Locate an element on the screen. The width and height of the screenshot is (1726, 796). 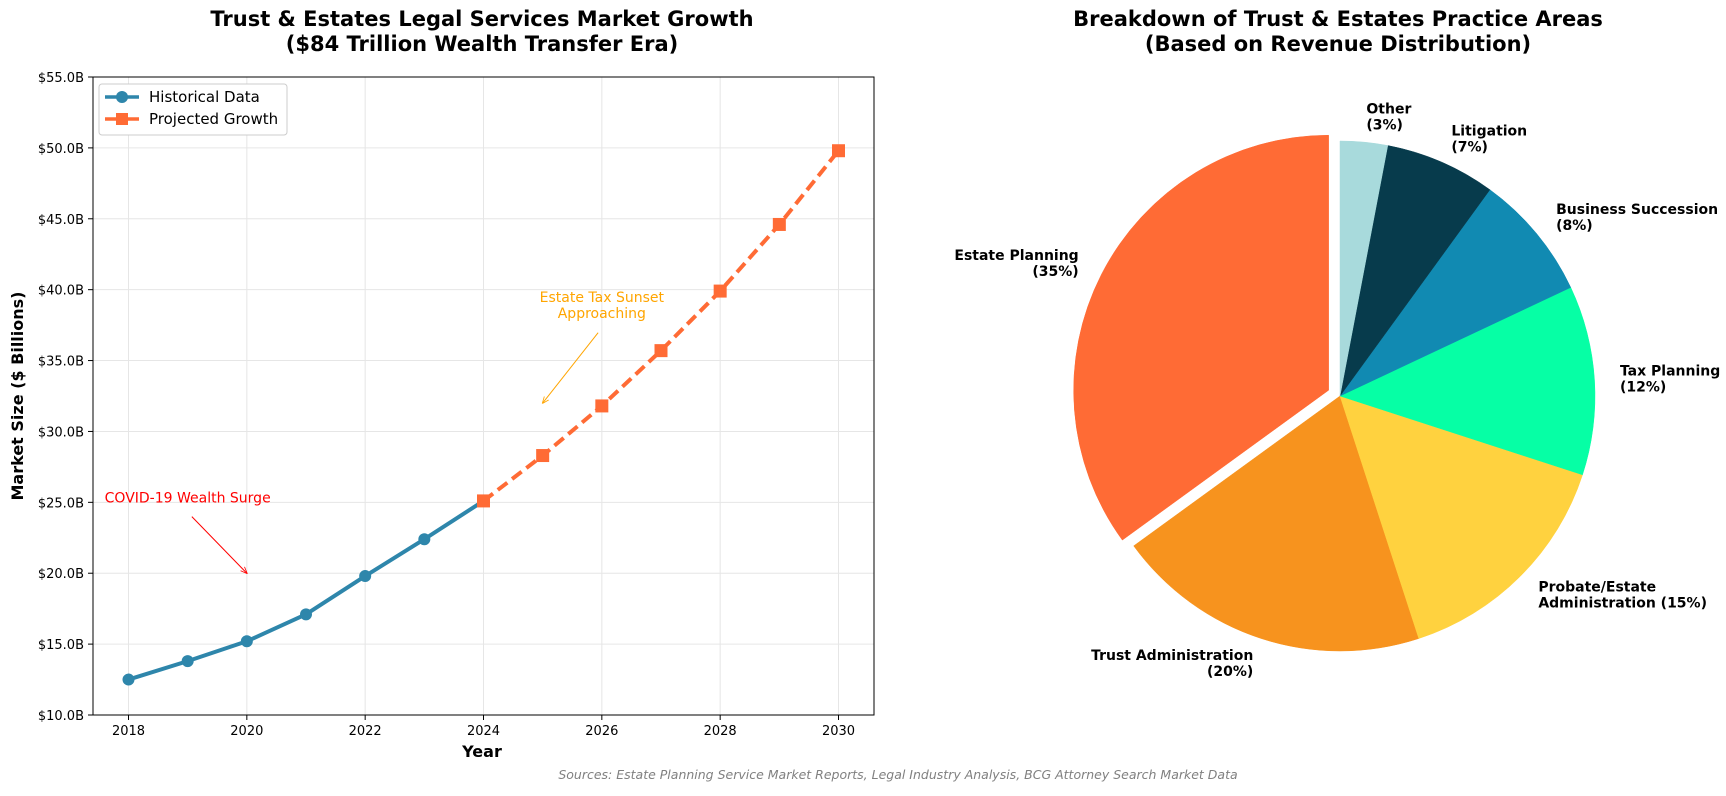
y-tick-label: $10.0B is located at coordinates (61, 716).